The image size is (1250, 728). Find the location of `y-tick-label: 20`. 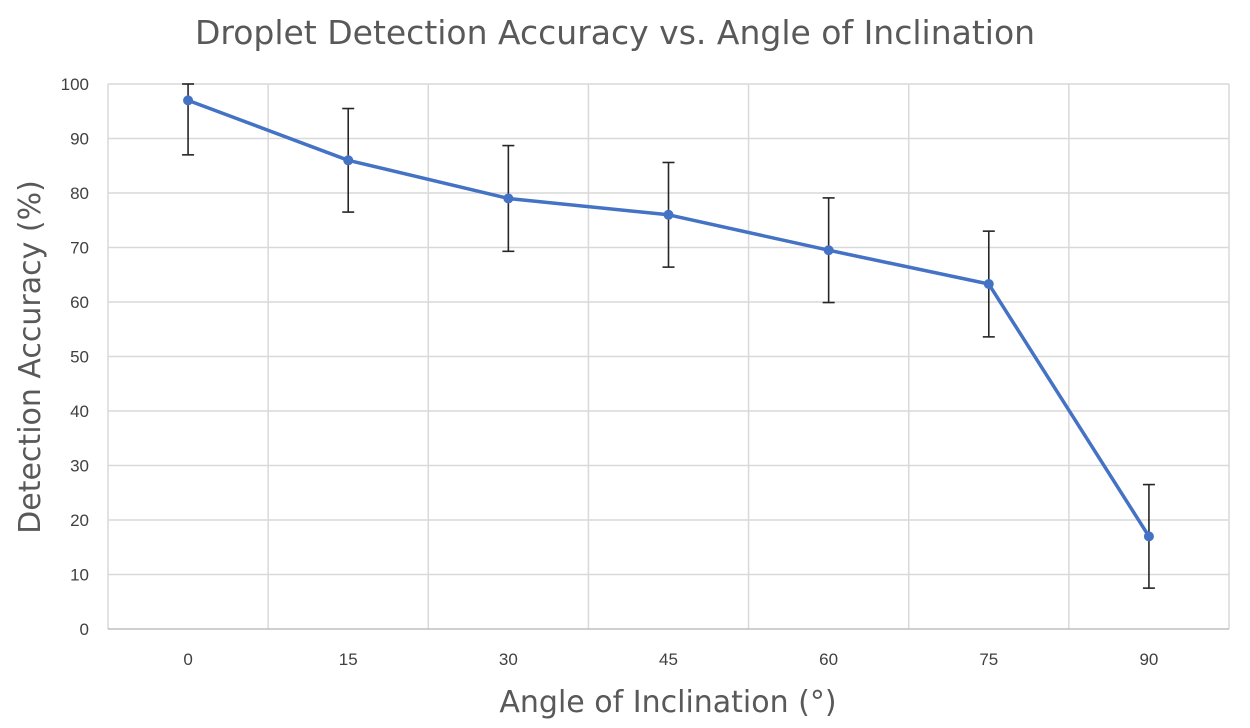

y-tick-label: 20 is located at coordinates (79, 520).